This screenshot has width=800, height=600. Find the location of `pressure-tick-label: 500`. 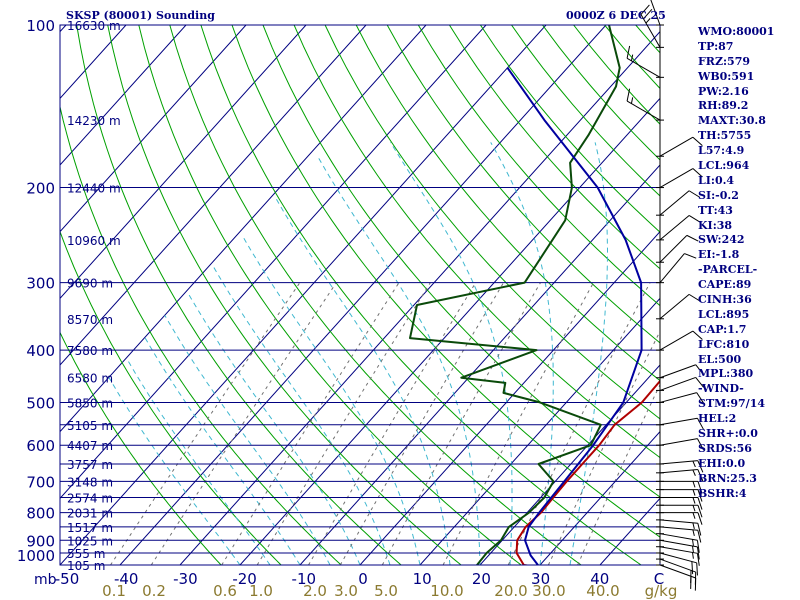

pressure-tick-label: 500 is located at coordinates (40, 403).